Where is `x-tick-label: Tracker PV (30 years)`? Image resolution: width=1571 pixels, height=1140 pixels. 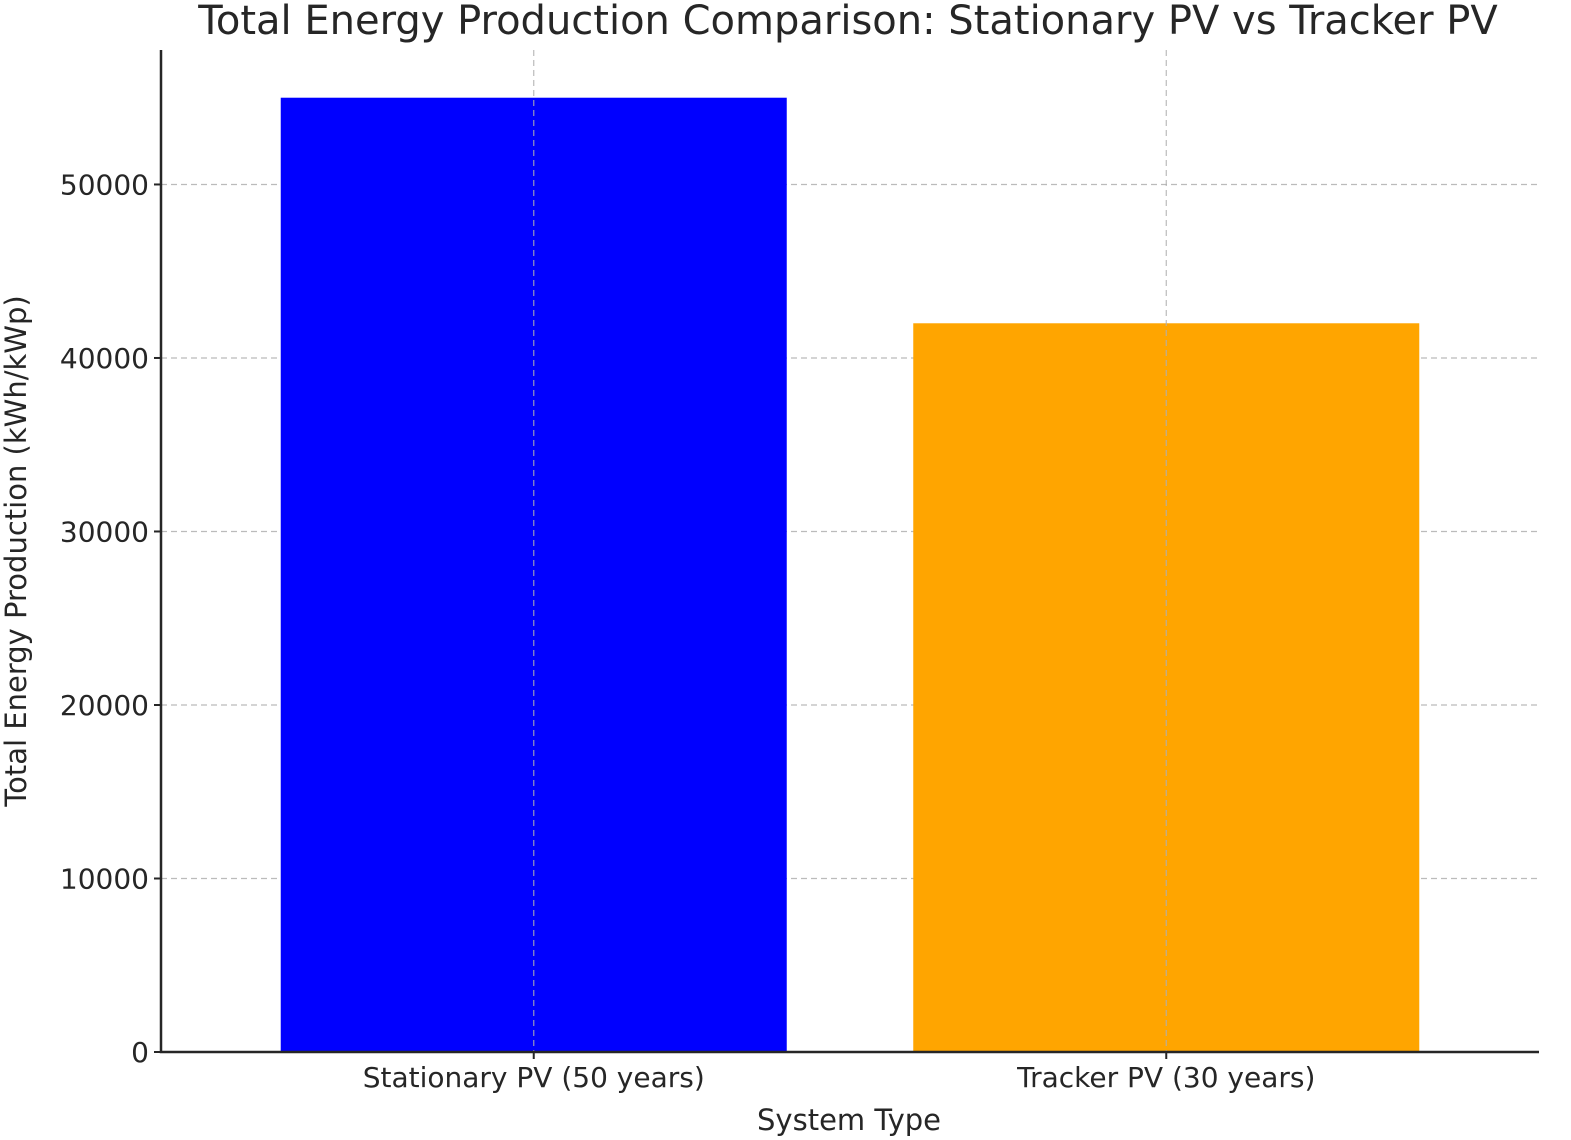
x-tick-label: Tracker PV (30 years) is located at coordinates (1165, 1077).